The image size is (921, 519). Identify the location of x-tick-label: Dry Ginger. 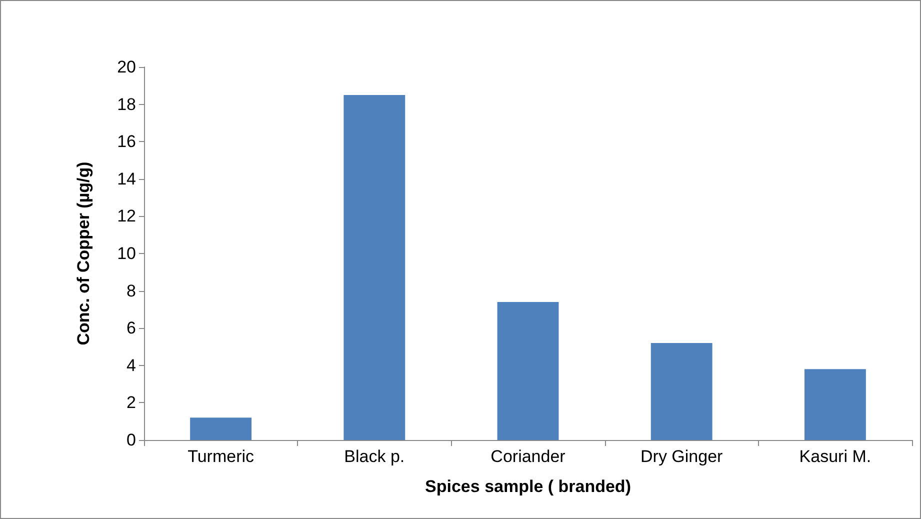
(682, 456).